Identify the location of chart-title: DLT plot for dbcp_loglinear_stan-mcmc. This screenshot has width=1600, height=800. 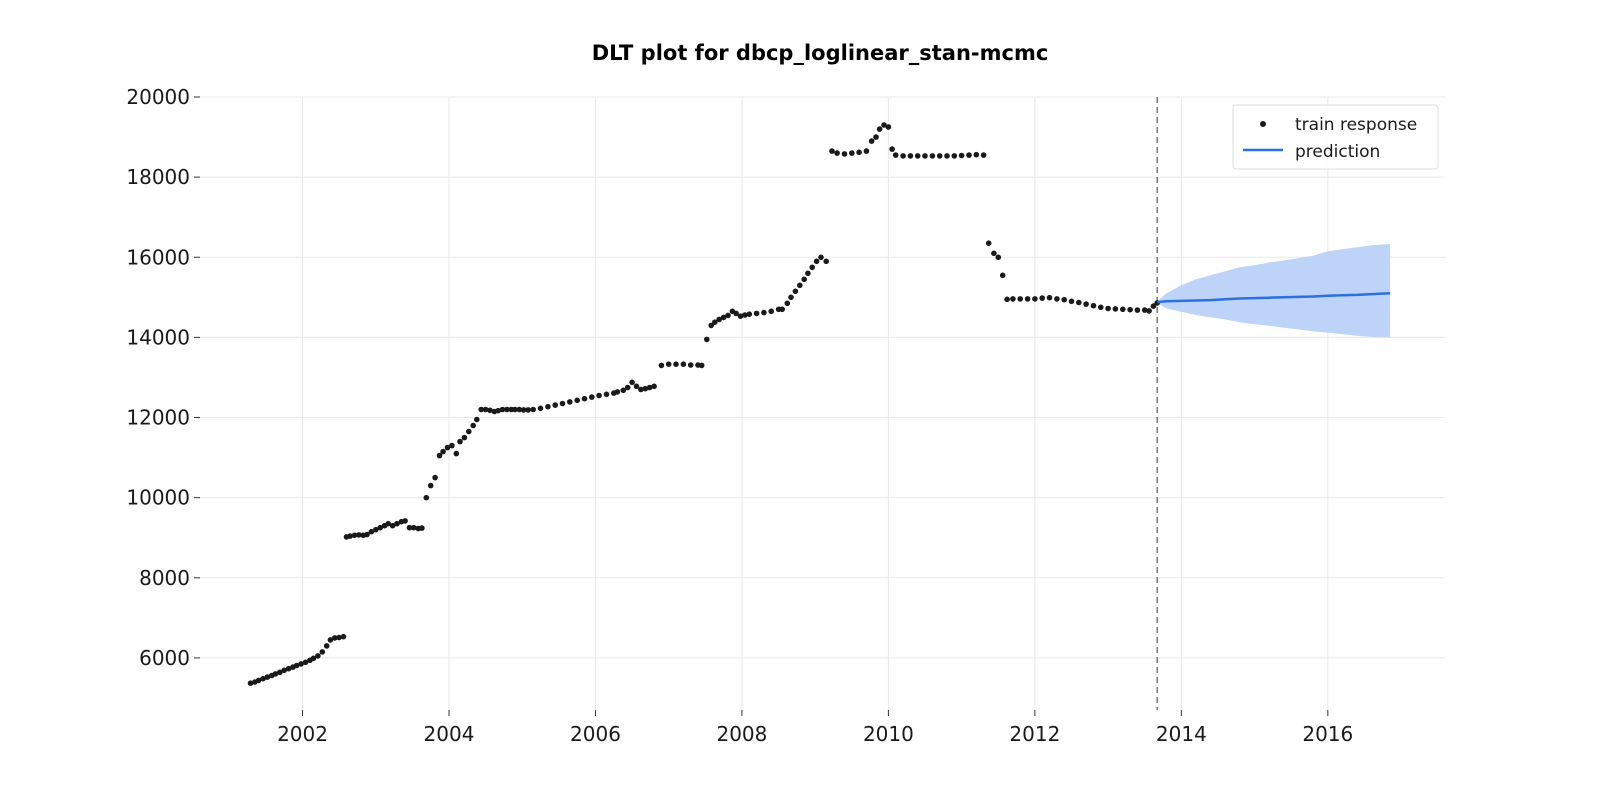
(820, 53).